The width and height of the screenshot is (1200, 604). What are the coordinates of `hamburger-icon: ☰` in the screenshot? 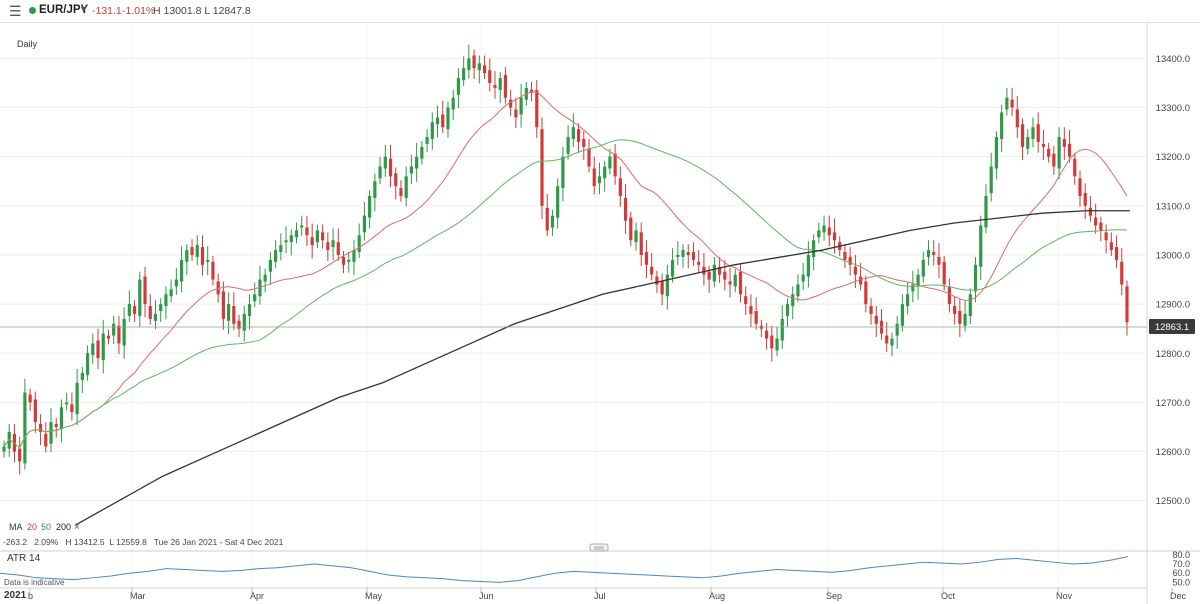 It's located at (15, 11).